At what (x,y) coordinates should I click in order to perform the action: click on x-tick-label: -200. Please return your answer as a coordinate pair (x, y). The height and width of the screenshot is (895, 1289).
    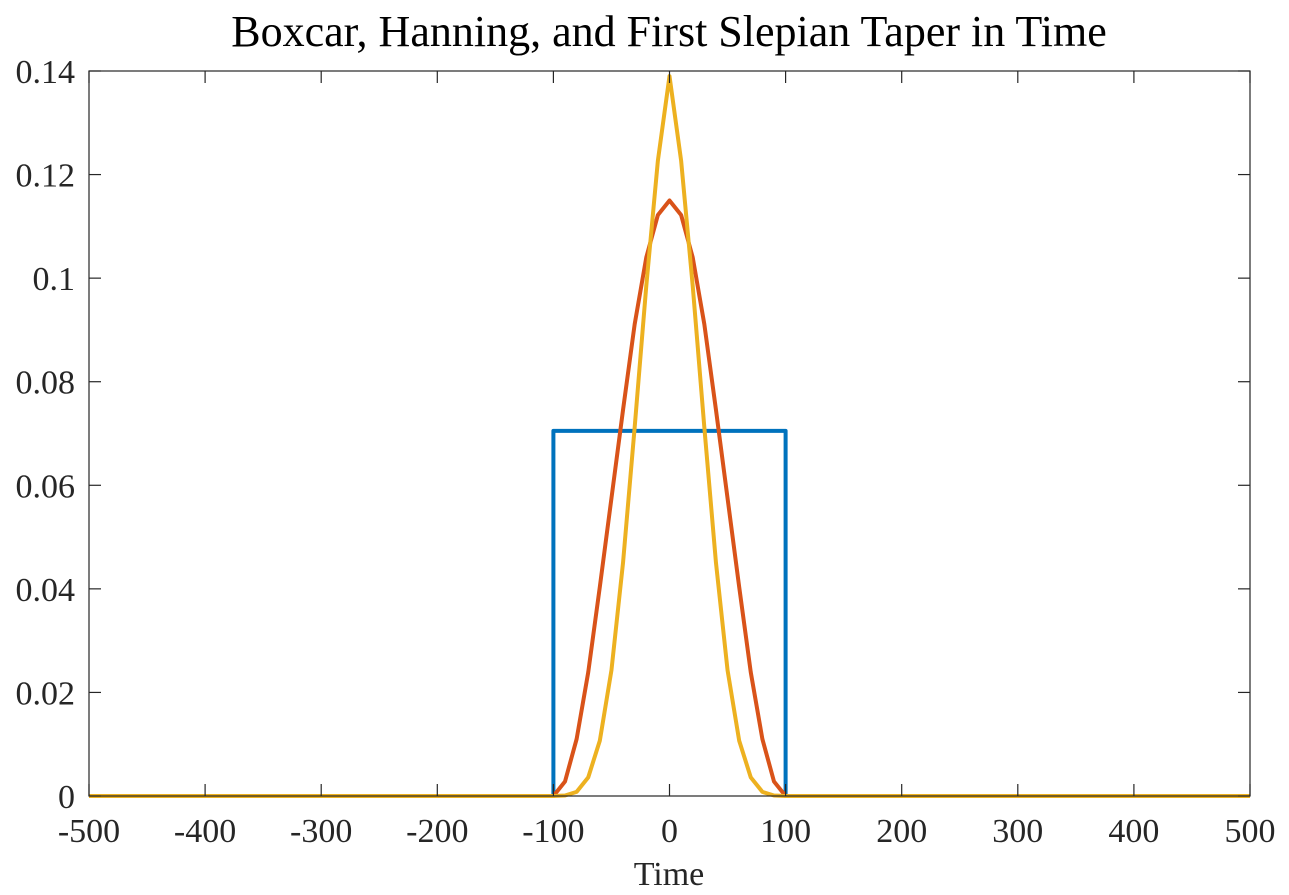
    Looking at the image, I should click on (437, 831).